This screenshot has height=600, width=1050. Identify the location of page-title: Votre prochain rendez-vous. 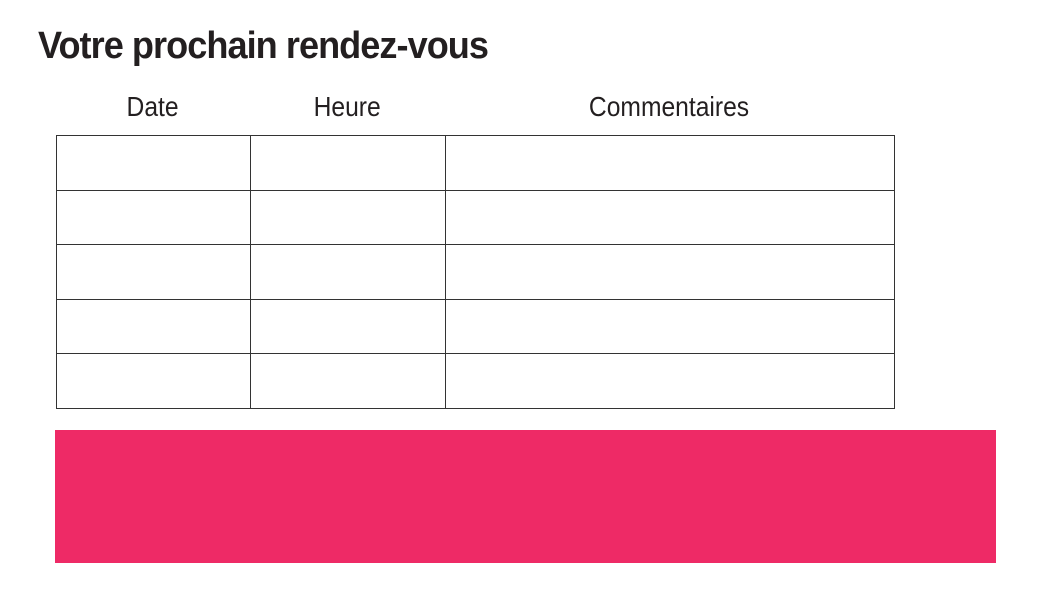
(263, 46).